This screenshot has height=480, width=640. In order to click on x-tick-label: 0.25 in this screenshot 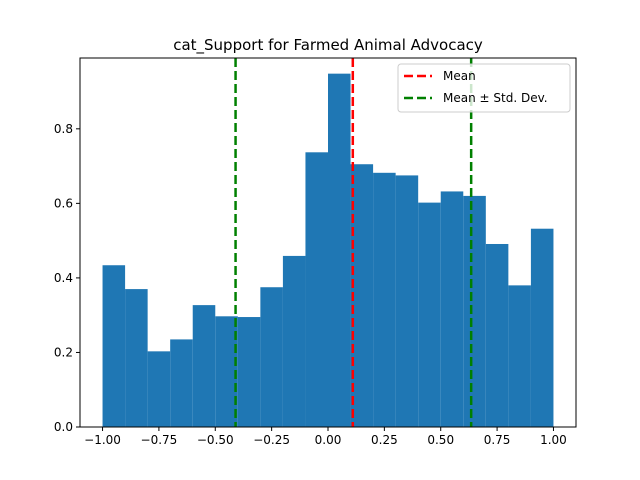, I will do `click(384, 440)`.